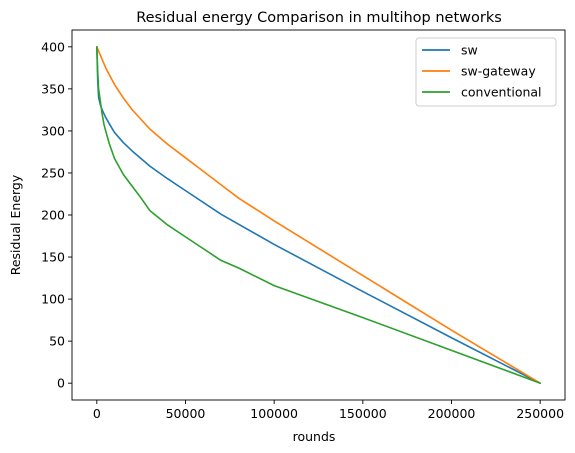  Describe the element at coordinates (53, 172) in the screenshot. I see `y-tick-label: 250` at that location.